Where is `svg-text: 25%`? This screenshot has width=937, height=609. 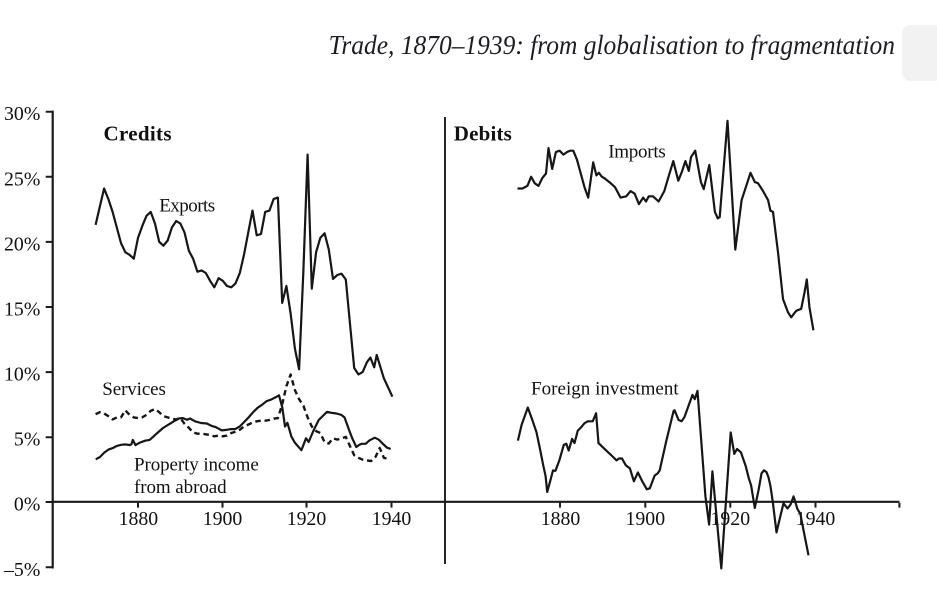
svg-text: 25% is located at coordinates (22, 179).